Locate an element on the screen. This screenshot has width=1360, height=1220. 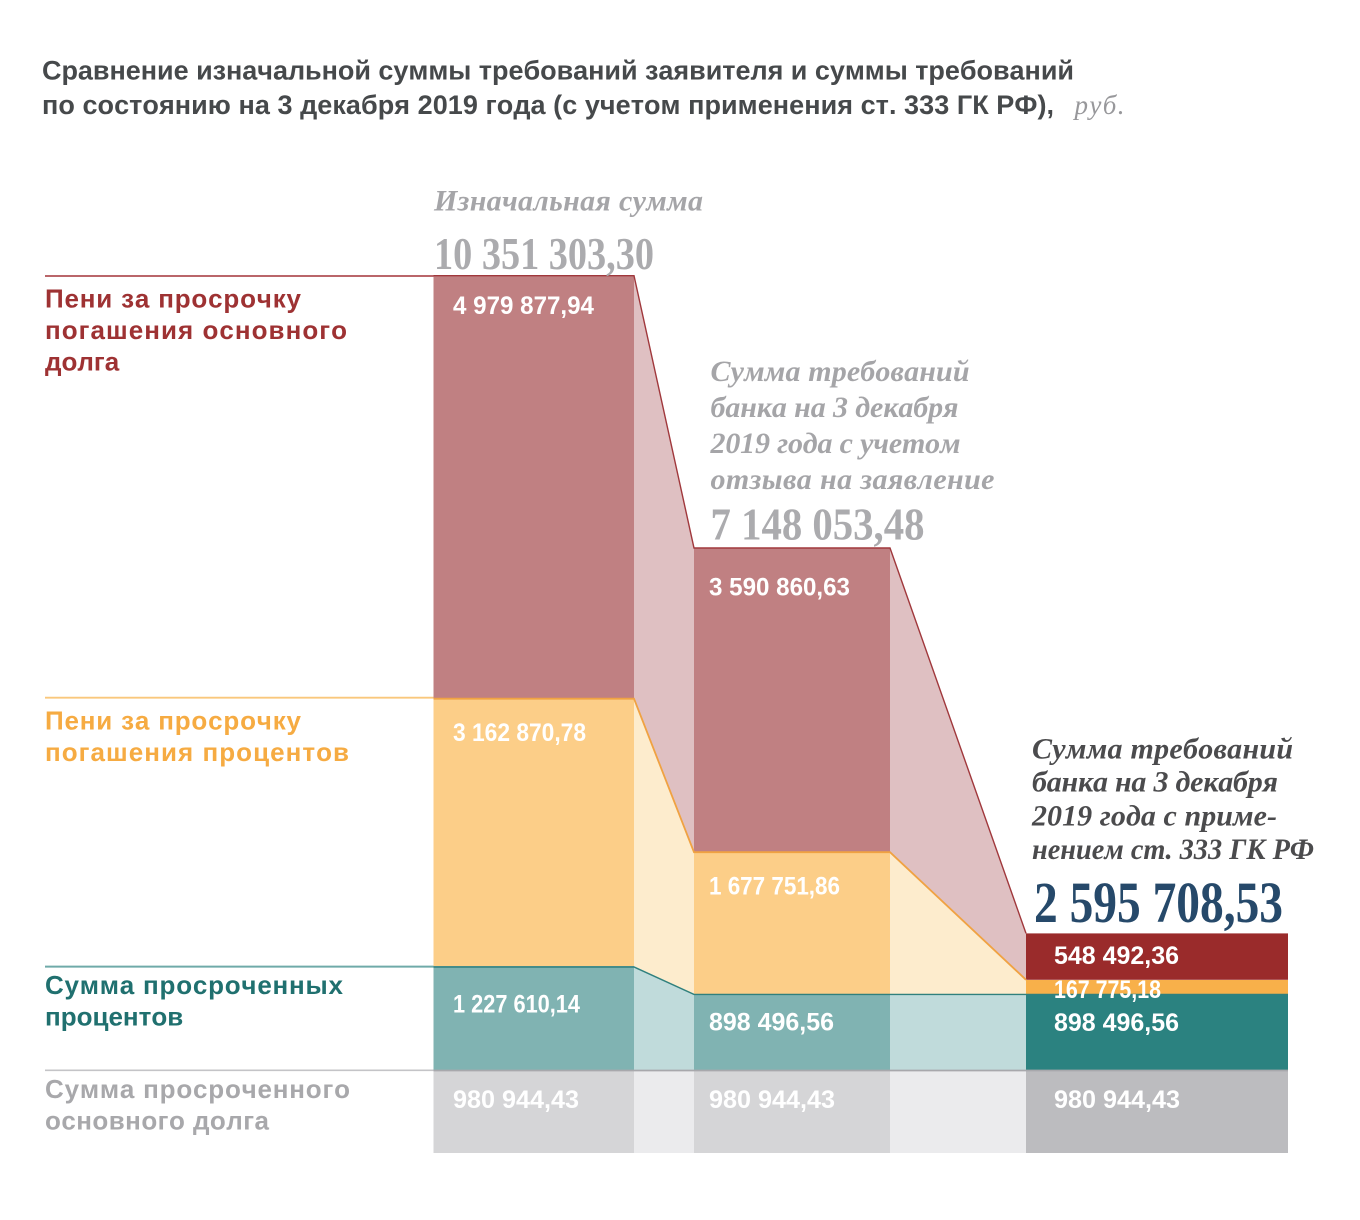
svg-text: 548 492,36 is located at coordinates (1116, 956).